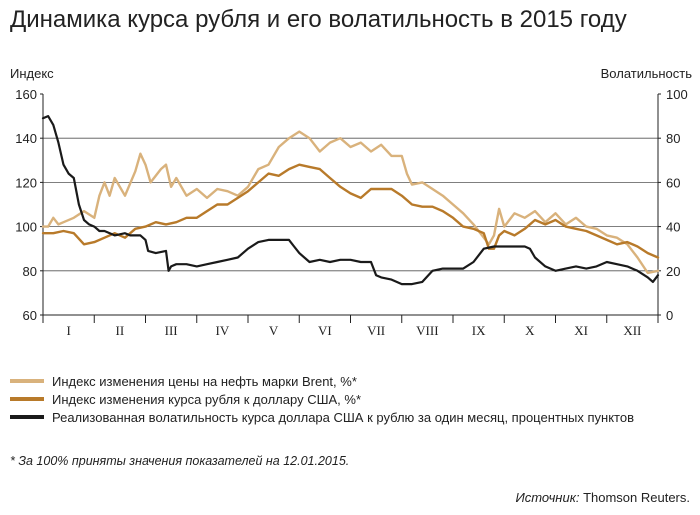 This screenshot has height=515, width=700. I want to click on right-tick-label: 0, so click(669, 315).